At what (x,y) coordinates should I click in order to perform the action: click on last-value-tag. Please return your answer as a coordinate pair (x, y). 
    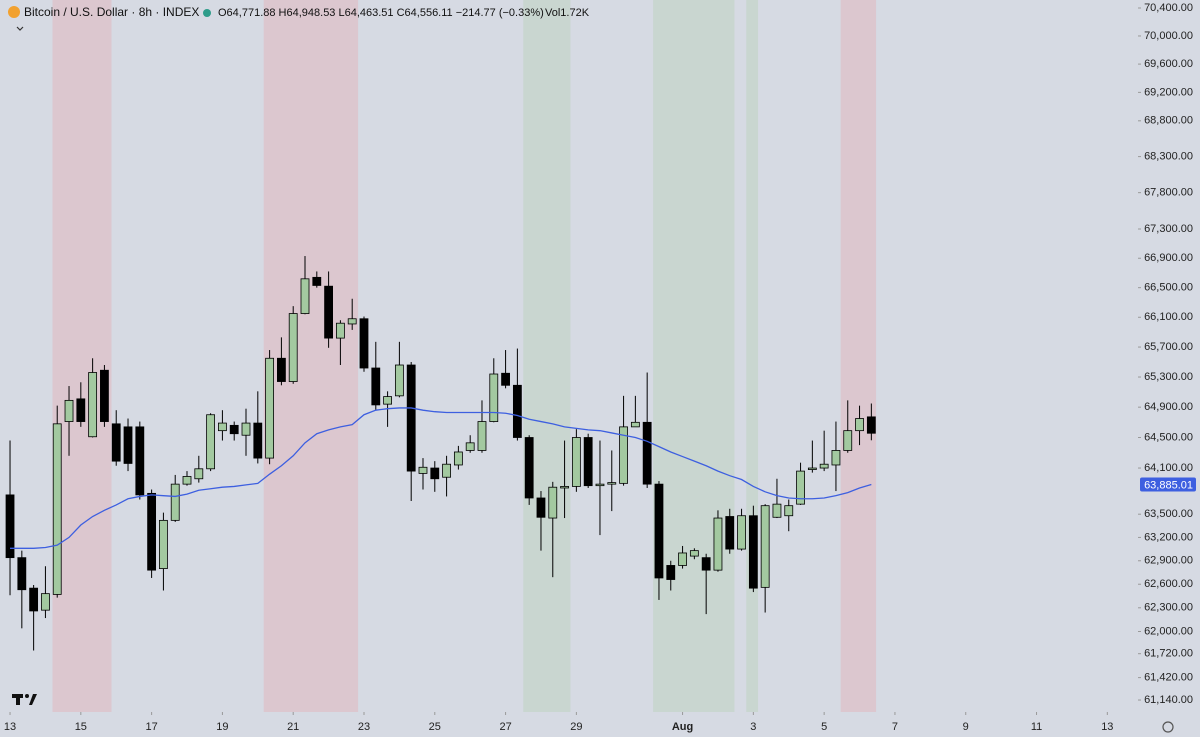
    Looking at the image, I should click on (1168, 484).